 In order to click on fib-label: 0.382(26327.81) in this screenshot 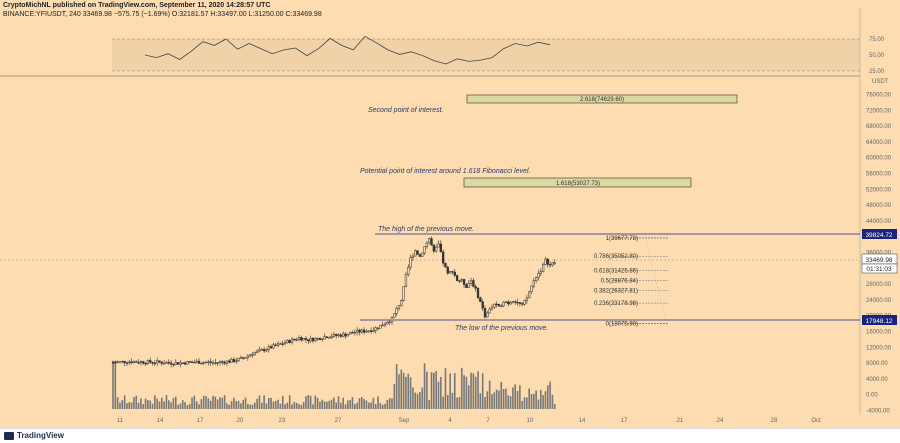, I will do `click(616, 292)`.